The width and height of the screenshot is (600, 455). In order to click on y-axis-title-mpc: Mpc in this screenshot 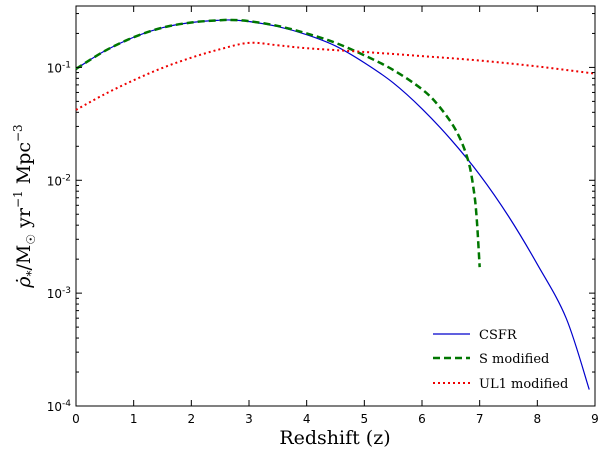, I will do `click(24, 166)`.